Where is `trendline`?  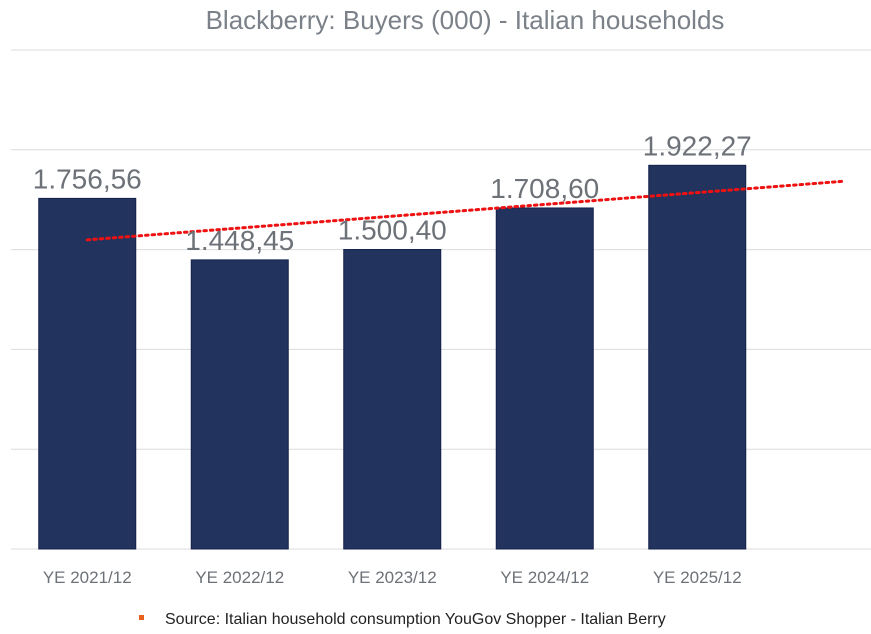 trendline is located at coordinates (466, 210).